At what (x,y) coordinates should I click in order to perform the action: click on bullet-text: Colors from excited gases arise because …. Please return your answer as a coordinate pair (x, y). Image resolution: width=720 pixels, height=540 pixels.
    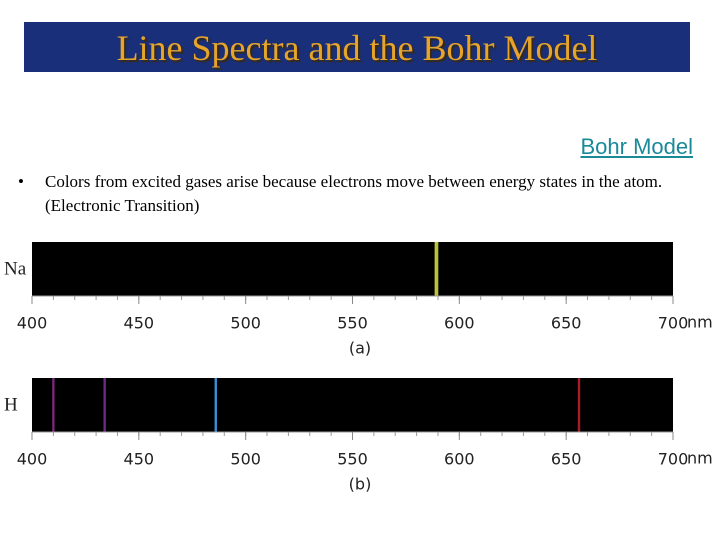
    Looking at the image, I should click on (354, 193).